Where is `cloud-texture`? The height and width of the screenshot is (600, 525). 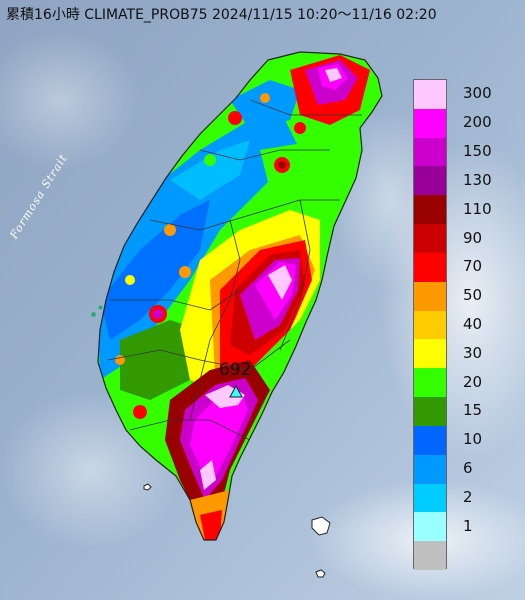 cloud-texture is located at coordinates (70, 100).